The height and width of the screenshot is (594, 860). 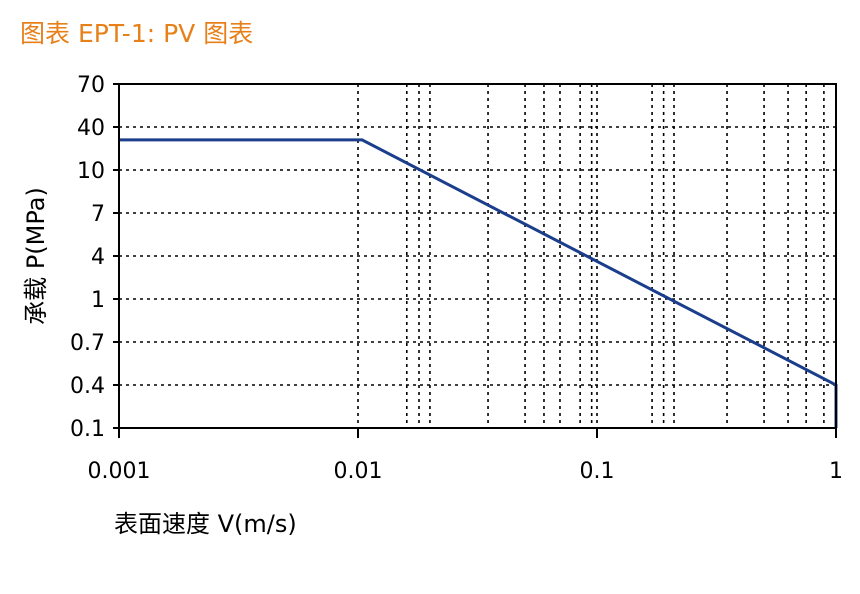 What do you see at coordinates (98, 257) in the screenshot?
I see `y-tick-label: 4` at bounding box center [98, 257].